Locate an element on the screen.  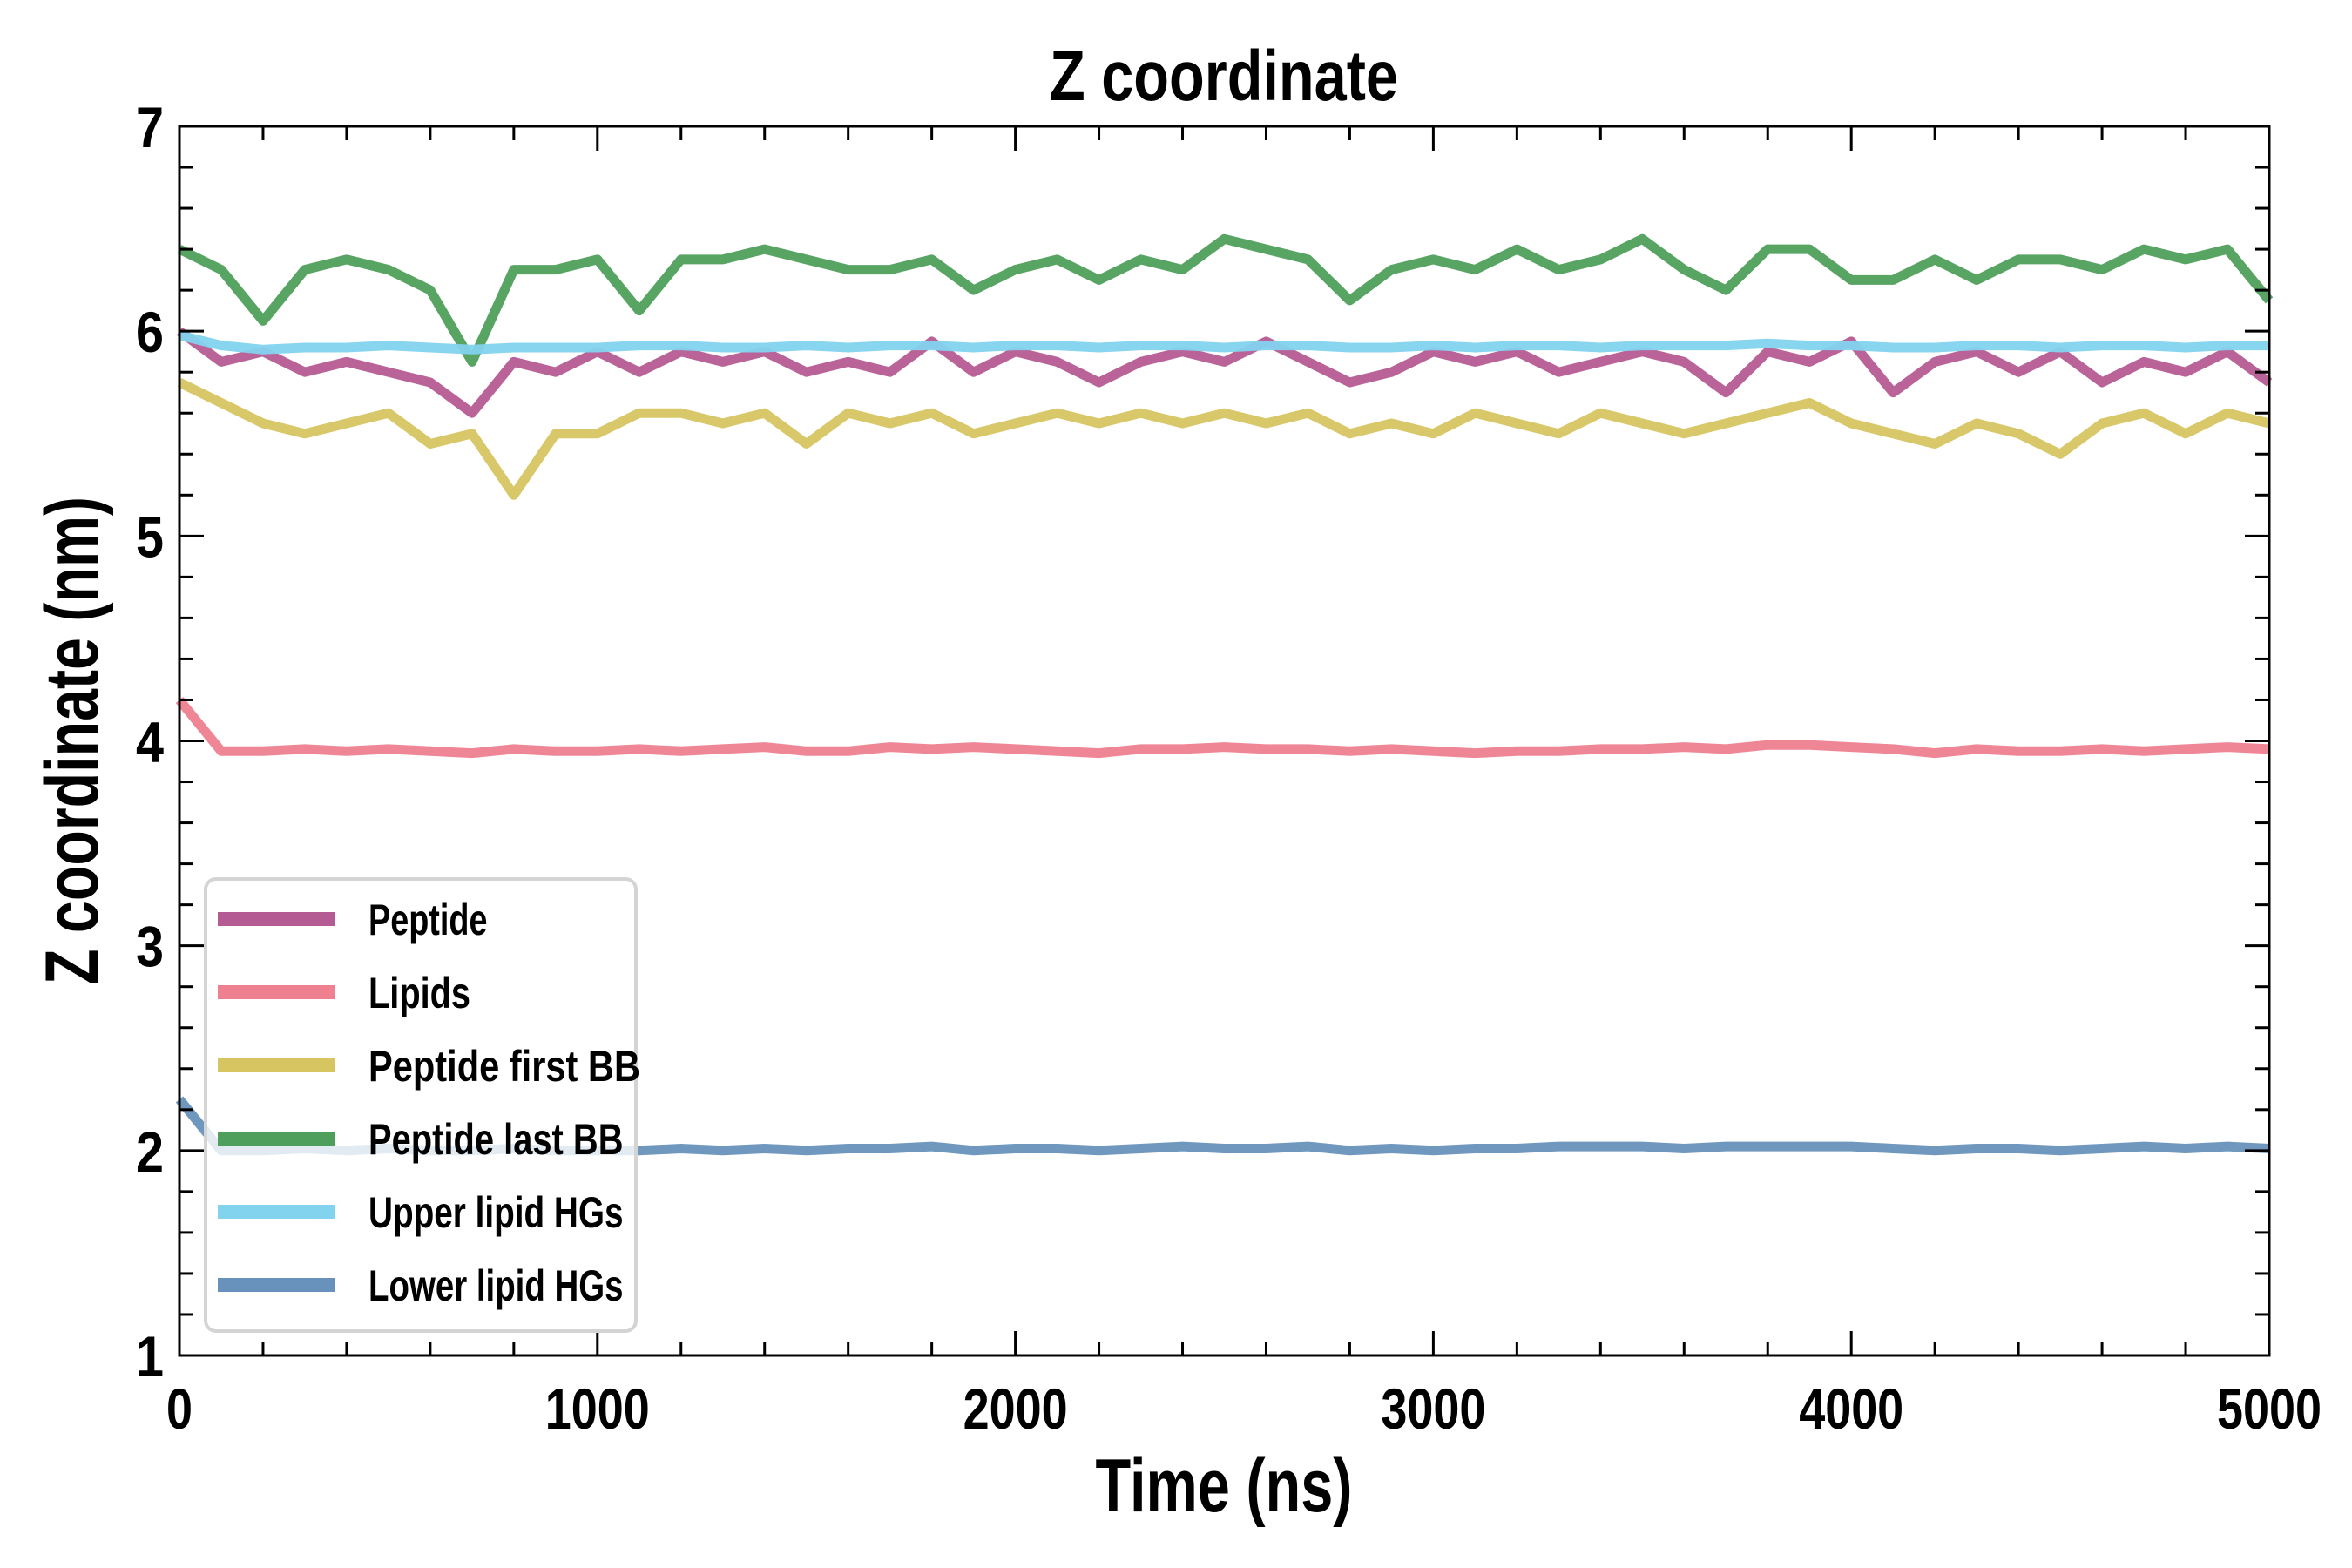
series-line-peptide-last-bb is located at coordinates (1225, 300).